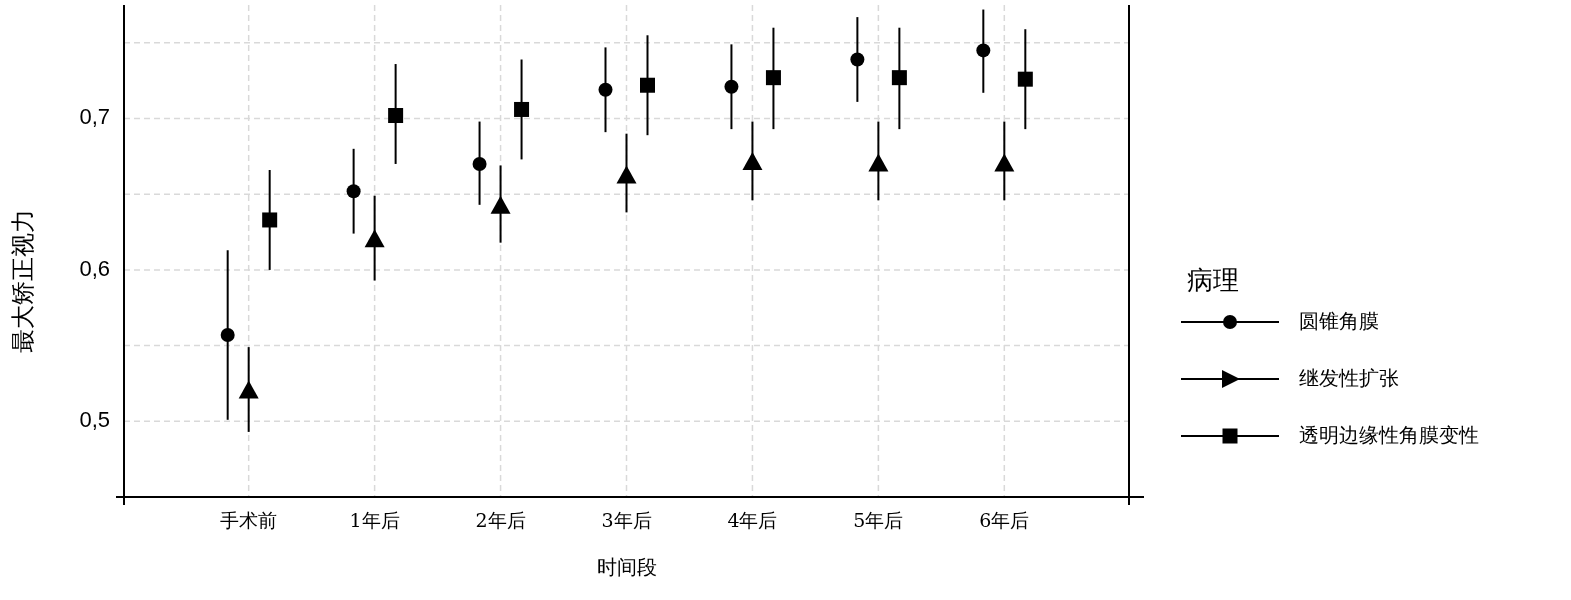  What do you see at coordinates (878, 520) in the screenshot?
I see `x-tick-label: 5年后` at bounding box center [878, 520].